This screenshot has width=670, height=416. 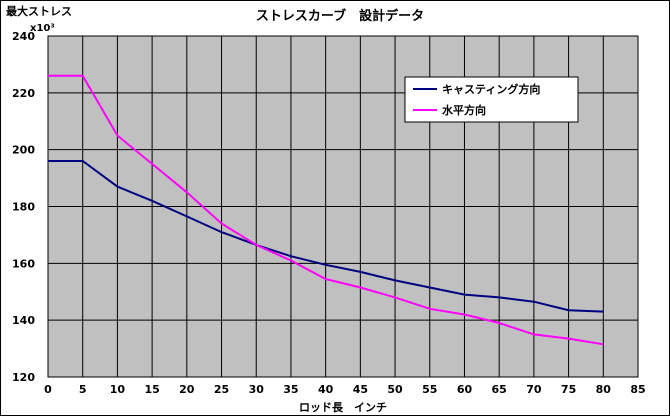 What do you see at coordinates (290, 389) in the screenshot?
I see `x-tick-label: 35` at bounding box center [290, 389].